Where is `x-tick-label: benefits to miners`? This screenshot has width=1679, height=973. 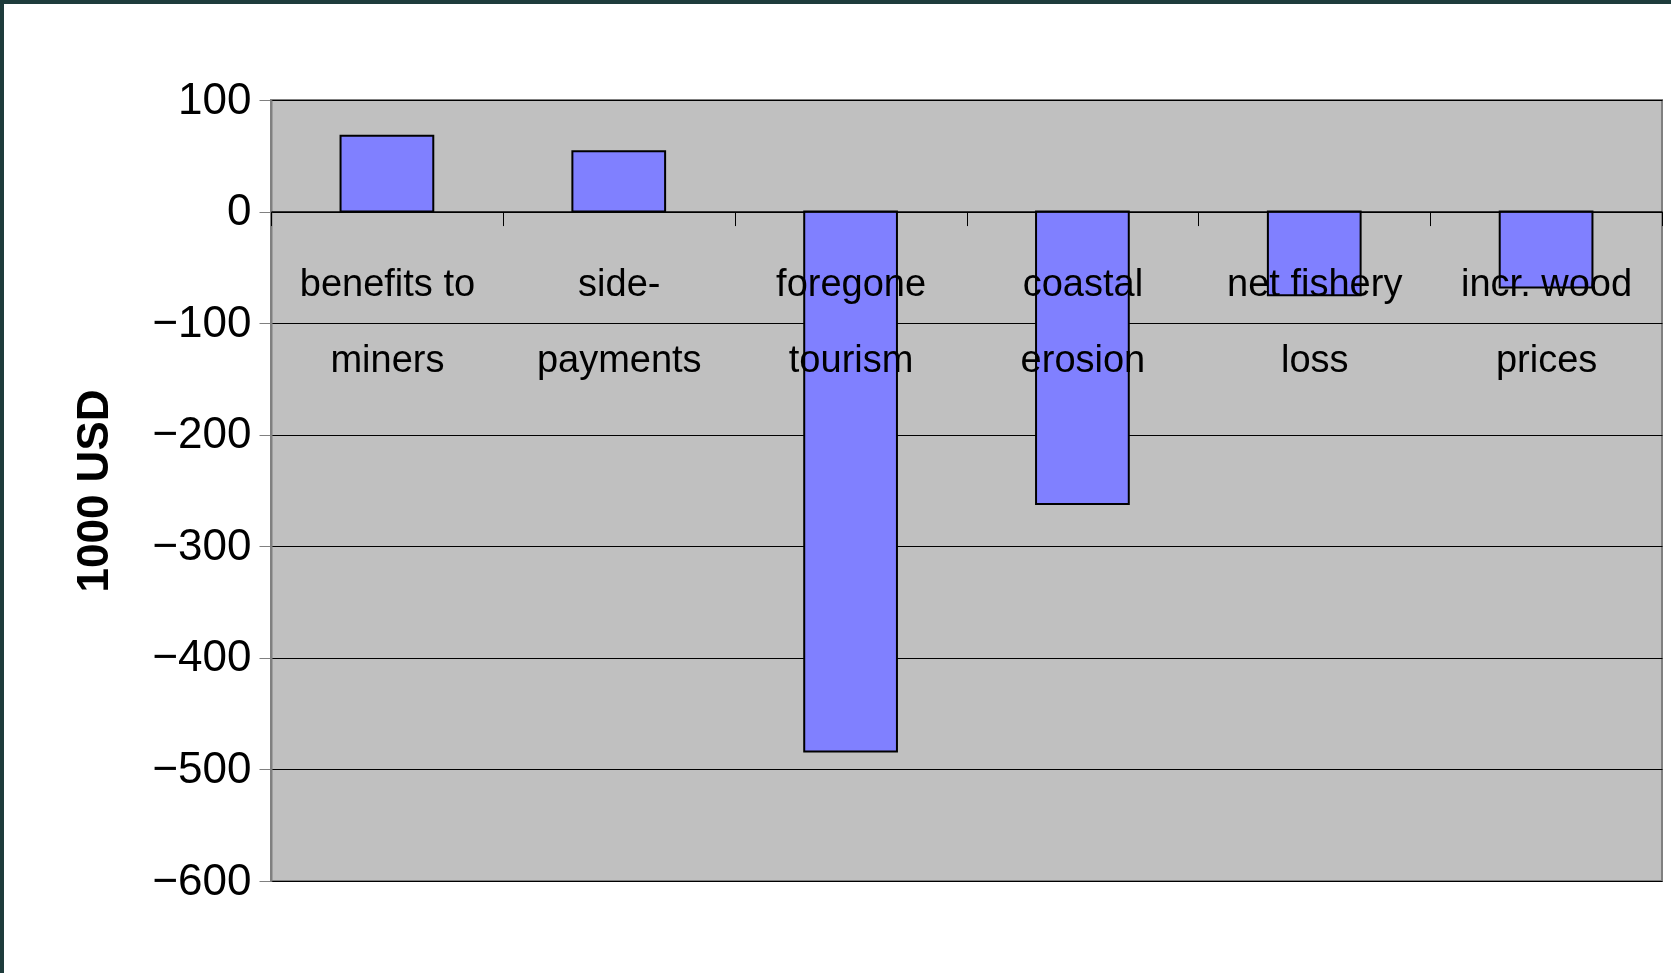
x-tick-label: benefits to miners is located at coordinates (387, 321).